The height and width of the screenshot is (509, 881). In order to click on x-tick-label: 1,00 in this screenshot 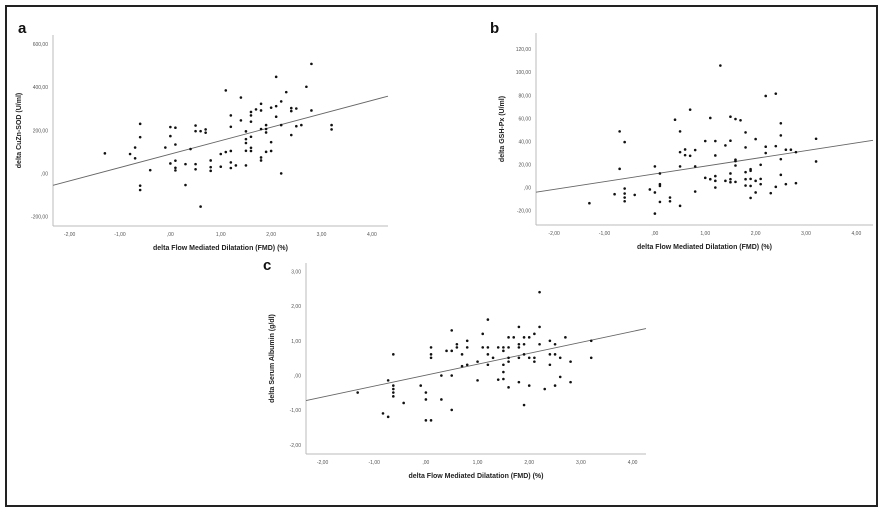, I will do `click(478, 463)`.